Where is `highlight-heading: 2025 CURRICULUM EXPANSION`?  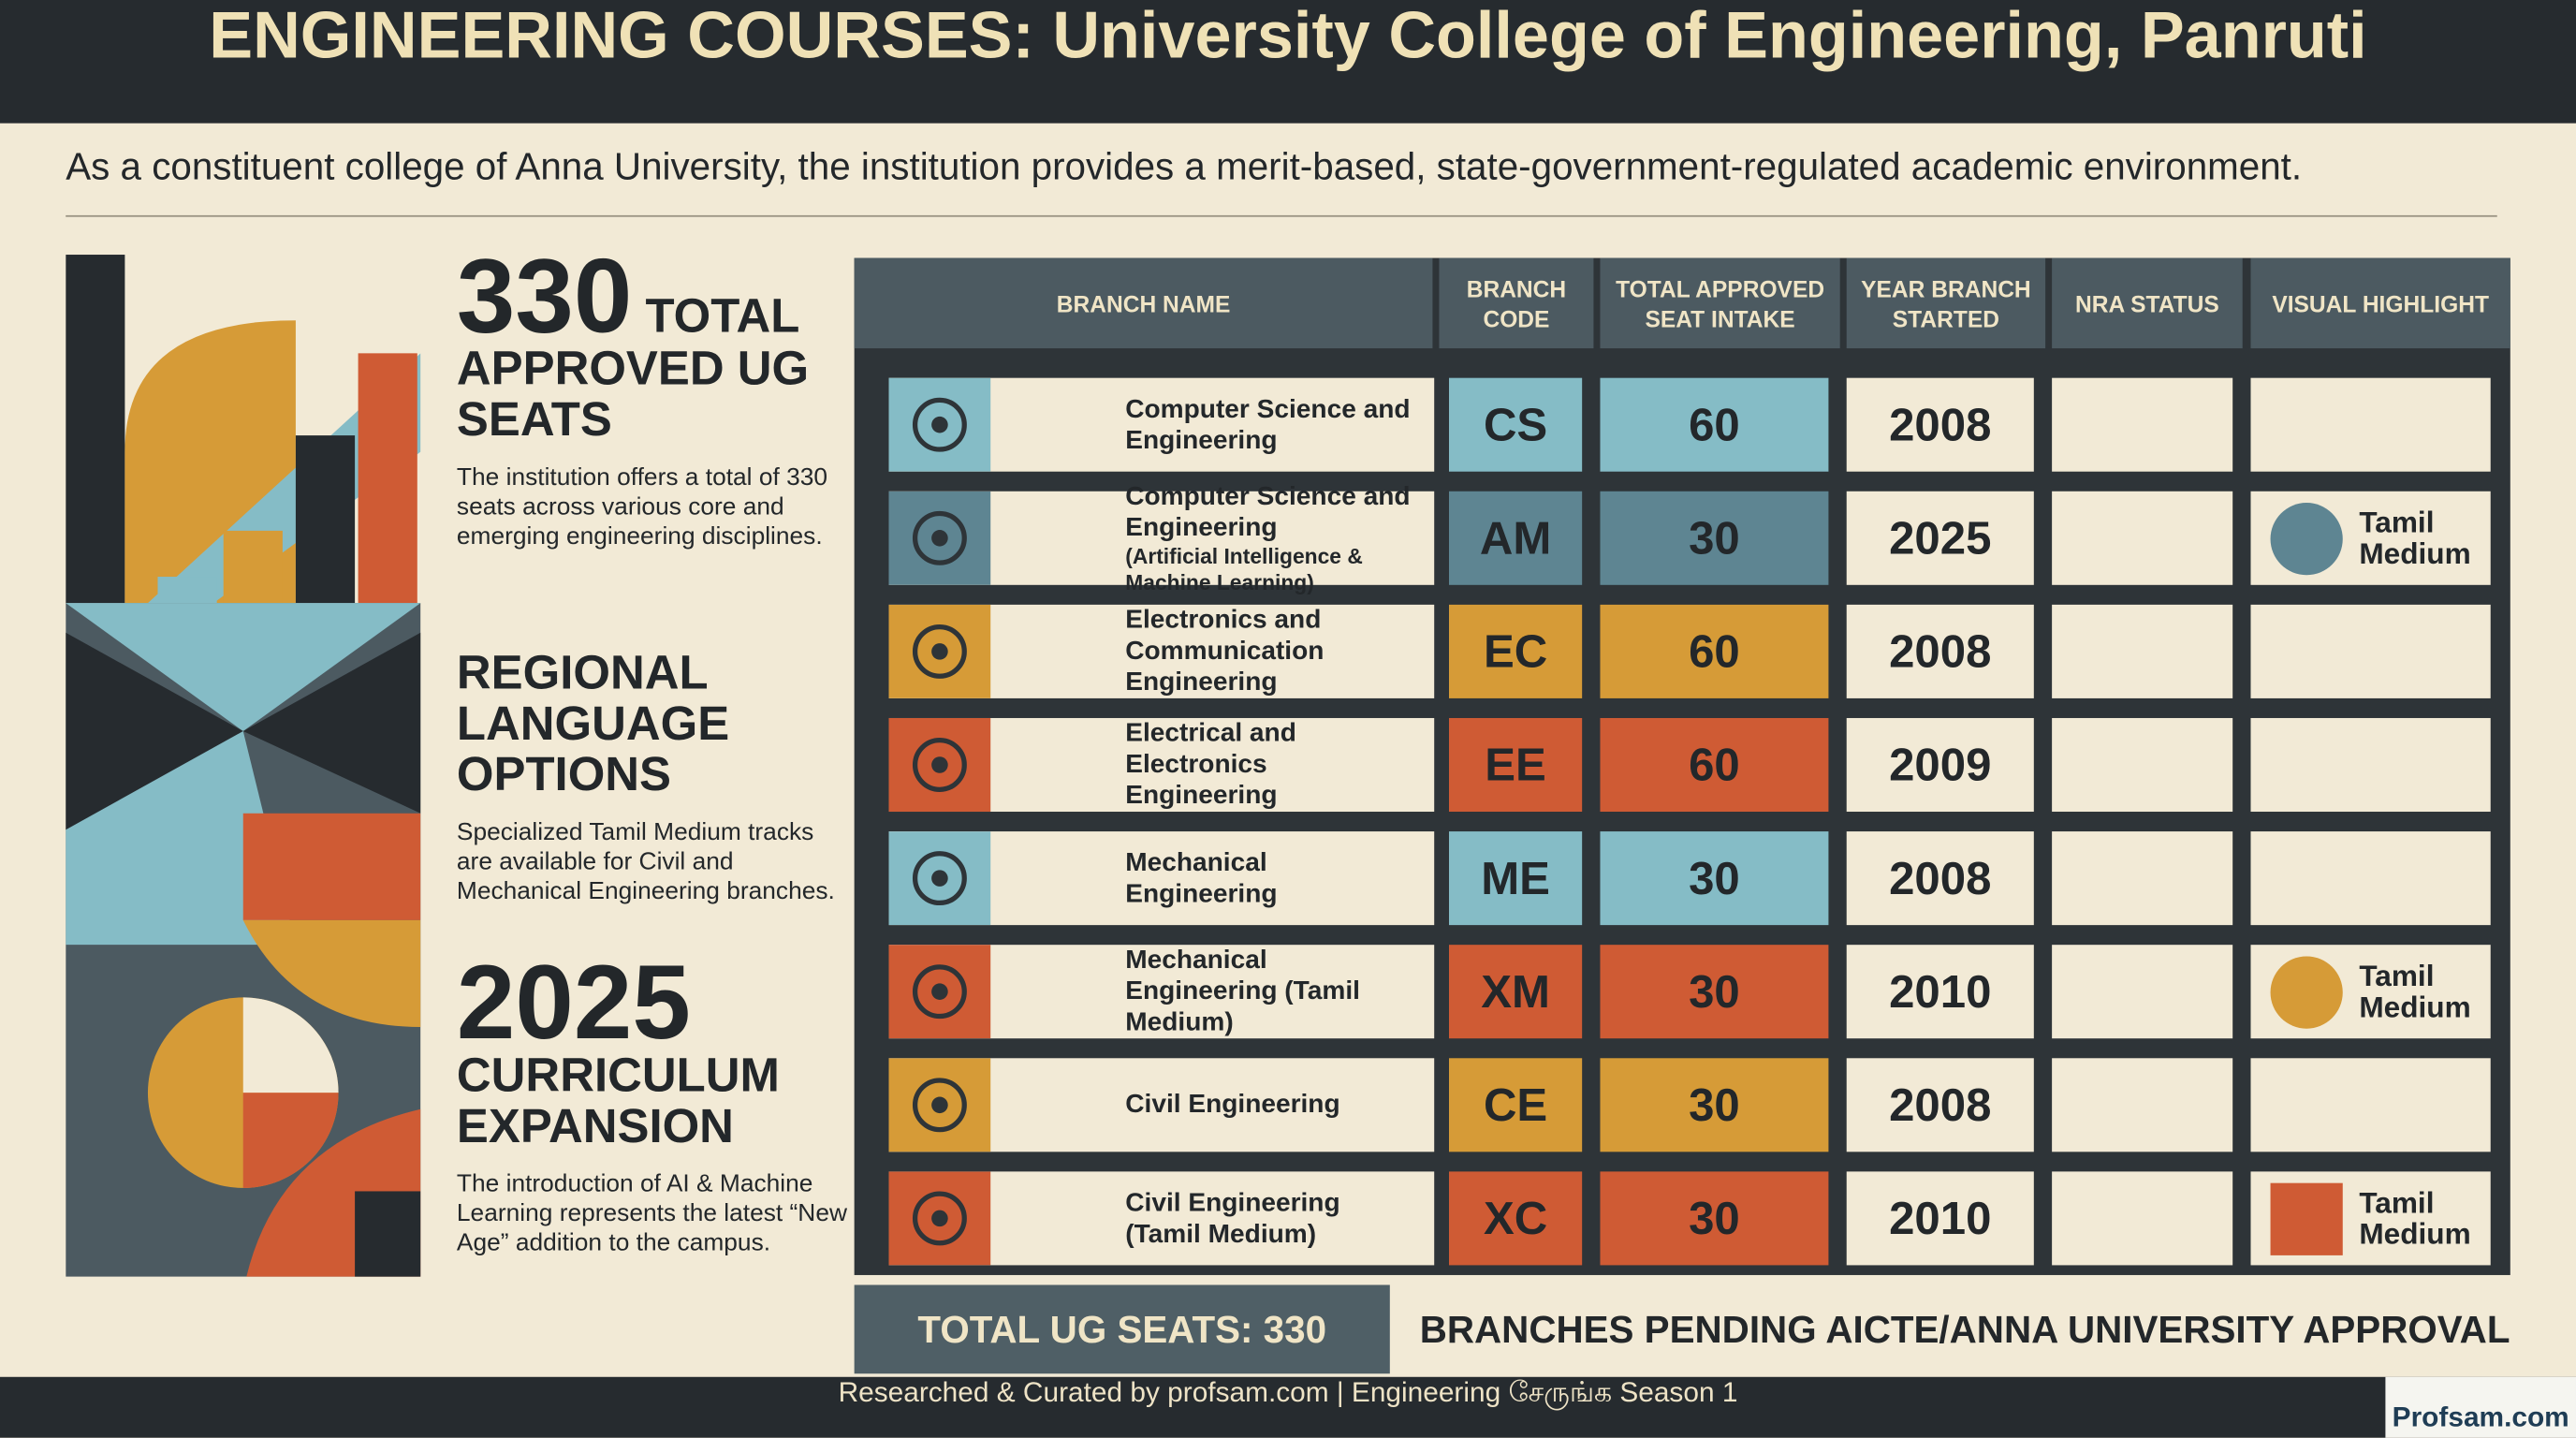 highlight-heading: 2025 CURRICULUM EXPANSION is located at coordinates (656, 1051).